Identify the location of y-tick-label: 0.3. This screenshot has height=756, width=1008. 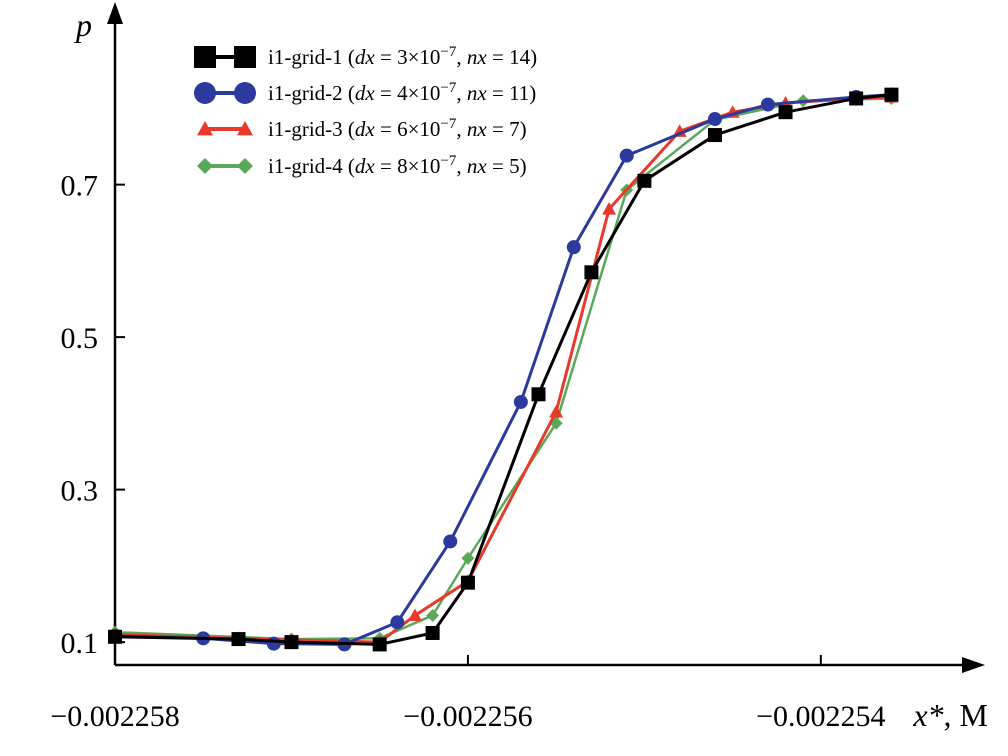
(80, 491).